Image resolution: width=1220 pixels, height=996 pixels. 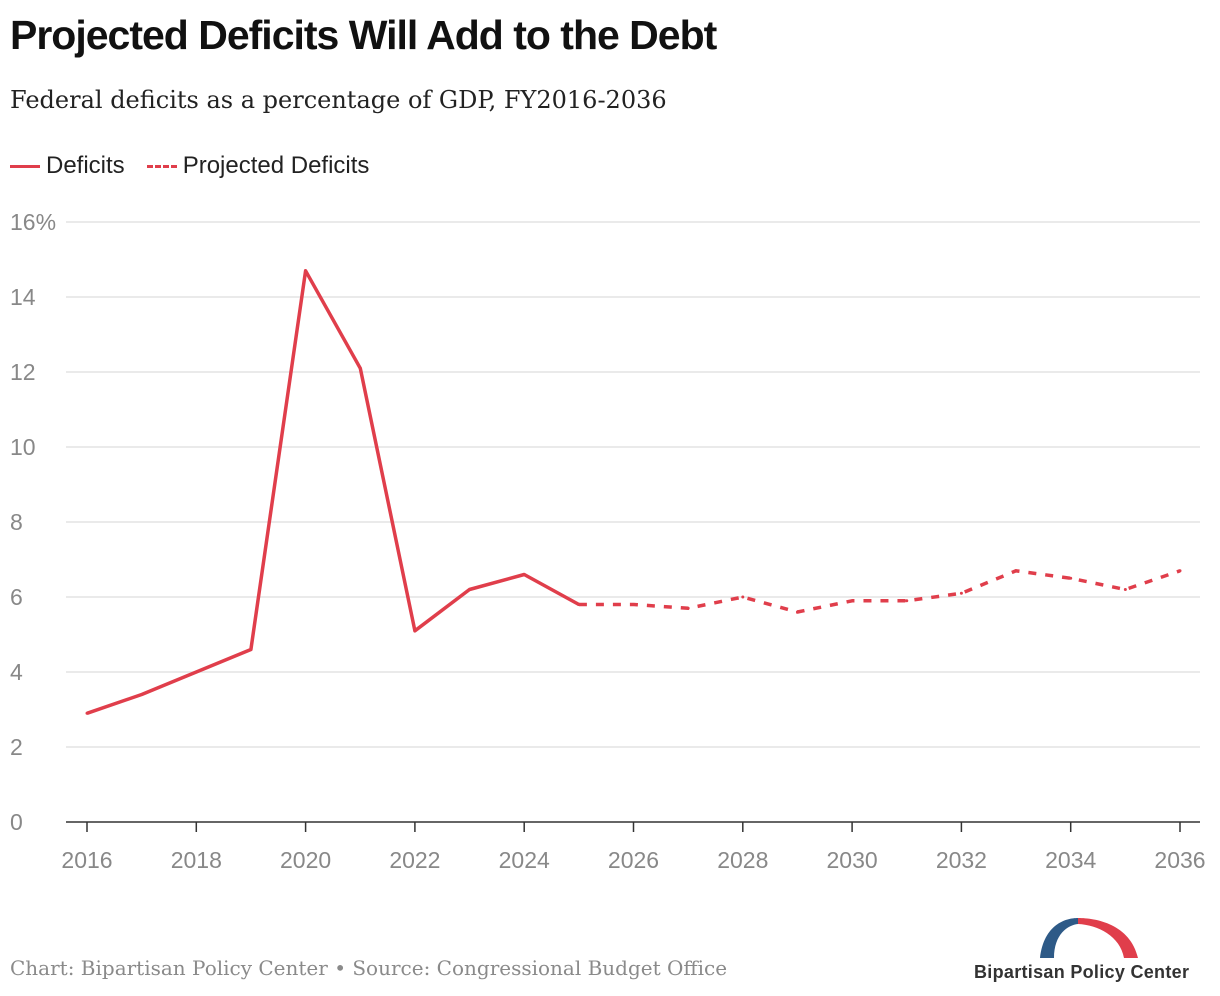 I want to click on x-tick-label: 2016, so click(x=86, y=860).